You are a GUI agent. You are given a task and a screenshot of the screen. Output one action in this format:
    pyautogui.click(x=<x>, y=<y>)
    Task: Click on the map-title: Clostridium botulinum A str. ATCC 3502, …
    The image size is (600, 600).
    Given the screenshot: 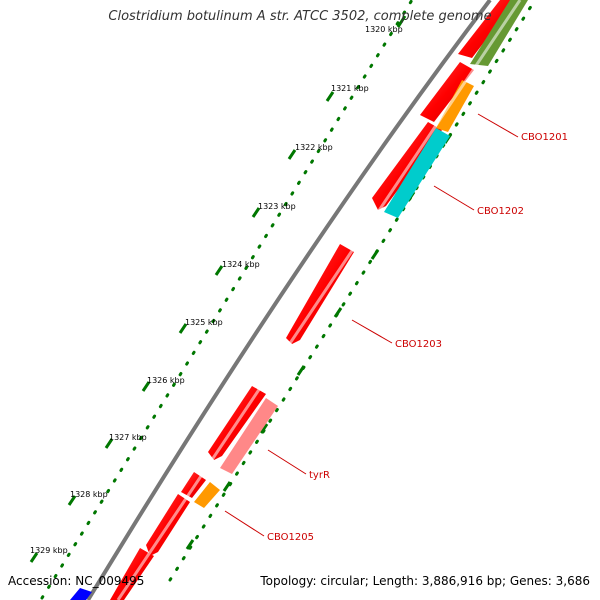 What is the action you would take?
    pyautogui.click(x=300, y=16)
    